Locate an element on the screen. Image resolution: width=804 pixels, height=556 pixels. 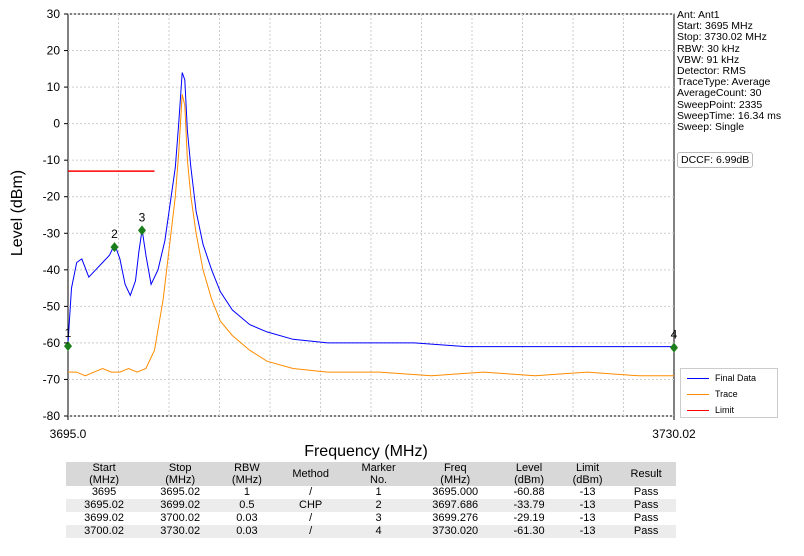
info-antenna: Ant: Ant1 is located at coordinates (698, 15).